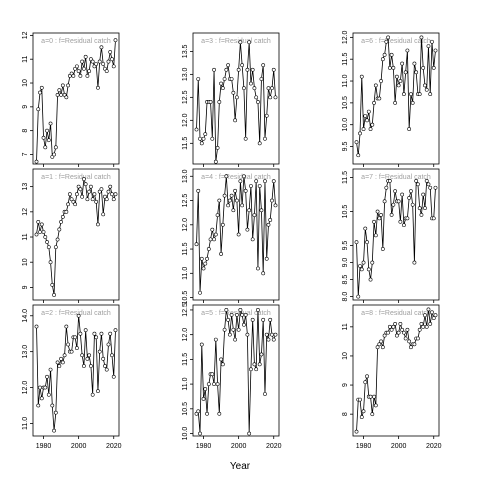  I want to click on y-tick-label: 9.5, so click(345, 147).